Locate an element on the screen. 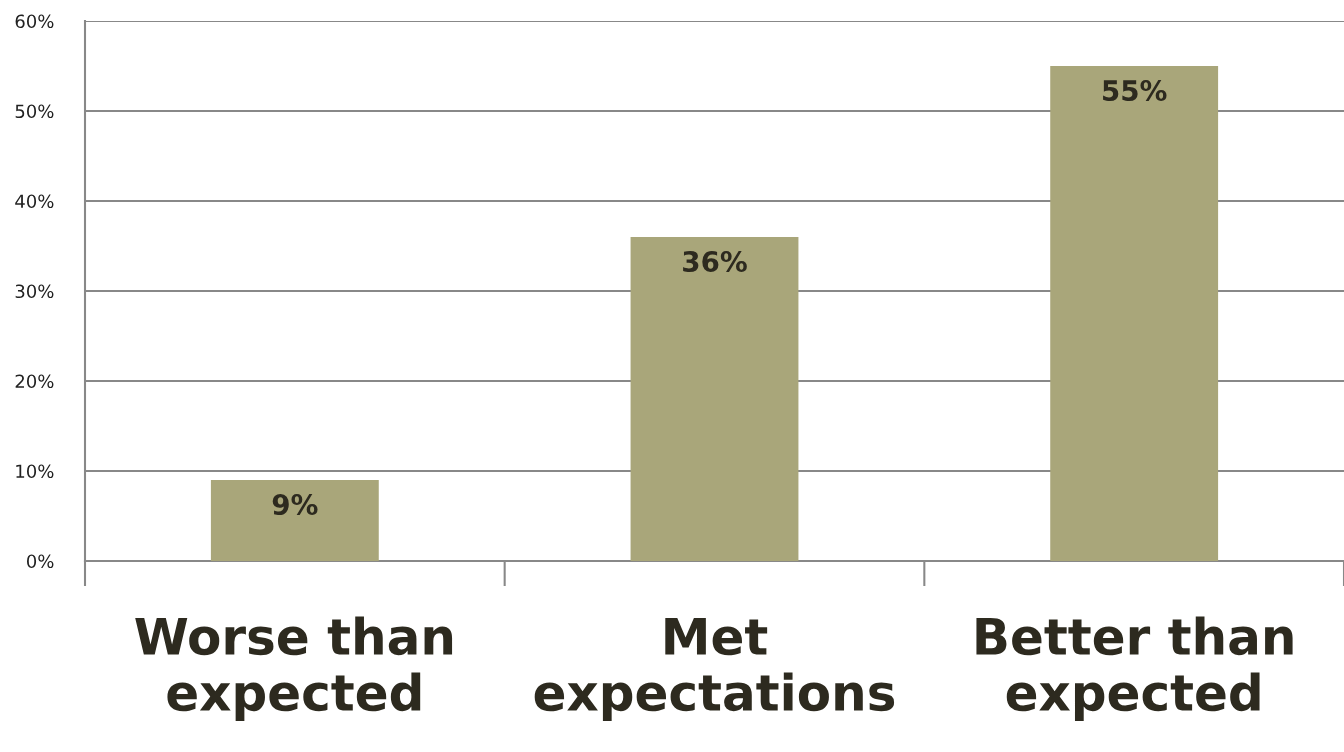  y-tick-label: 30% is located at coordinates (34, 291).